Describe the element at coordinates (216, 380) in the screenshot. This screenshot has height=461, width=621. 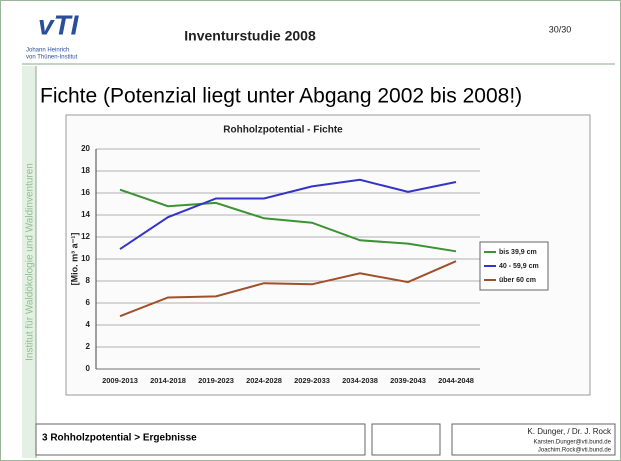
I see `x-tick-label: 2019-2023` at that location.